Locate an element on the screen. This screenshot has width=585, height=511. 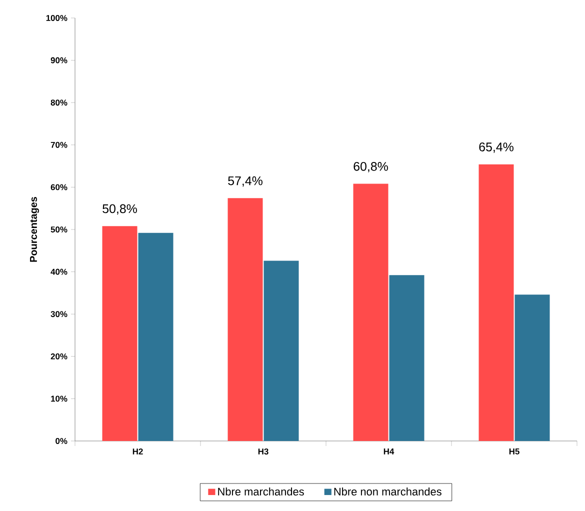
legend-label: Nbre marchandes is located at coordinates (261, 491).